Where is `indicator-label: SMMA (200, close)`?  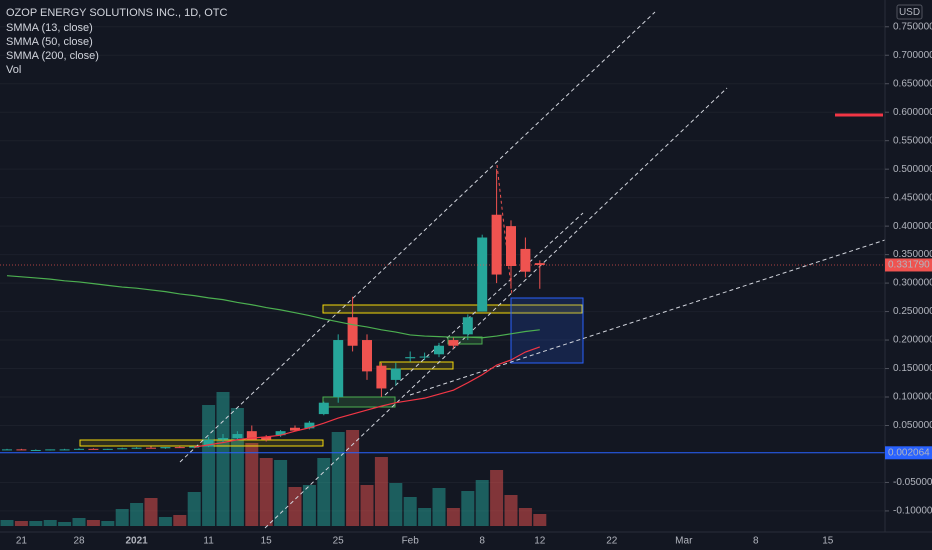 indicator-label: SMMA (200, close) is located at coordinates (52, 56).